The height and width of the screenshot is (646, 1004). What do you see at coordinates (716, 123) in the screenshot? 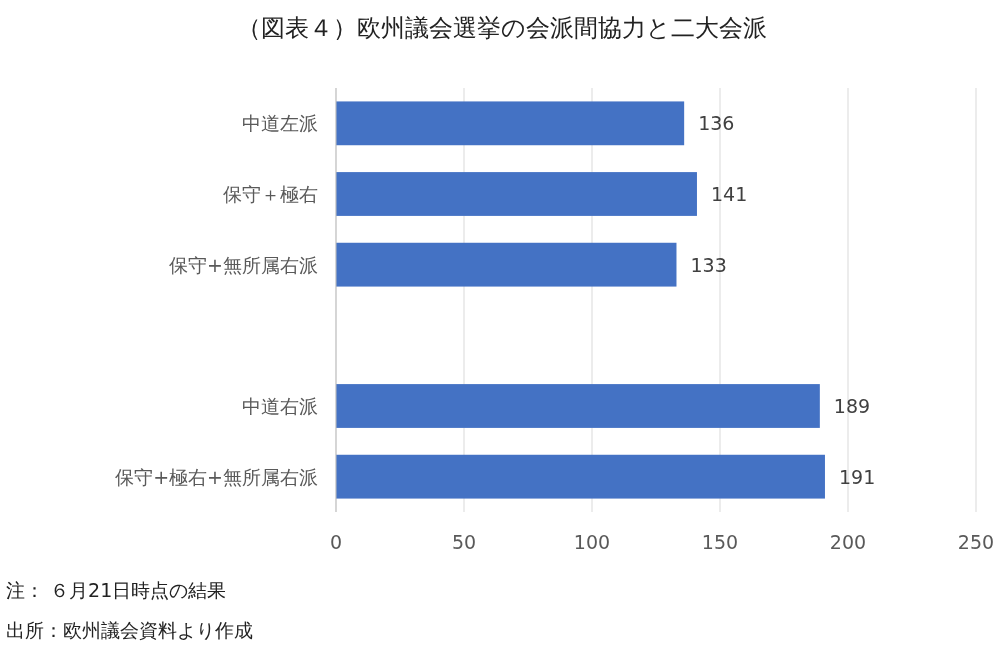
I see `data-label: 136` at bounding box center [716, 123].